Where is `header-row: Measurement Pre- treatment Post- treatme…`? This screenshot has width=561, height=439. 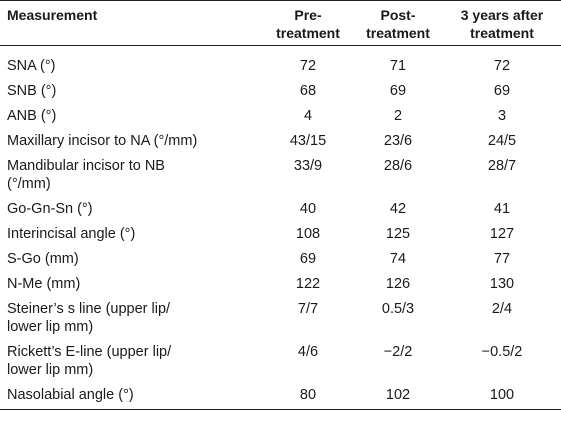 header-row: Measurement Pre- treatment Post- treatme… is located at coordinates (280, 23).